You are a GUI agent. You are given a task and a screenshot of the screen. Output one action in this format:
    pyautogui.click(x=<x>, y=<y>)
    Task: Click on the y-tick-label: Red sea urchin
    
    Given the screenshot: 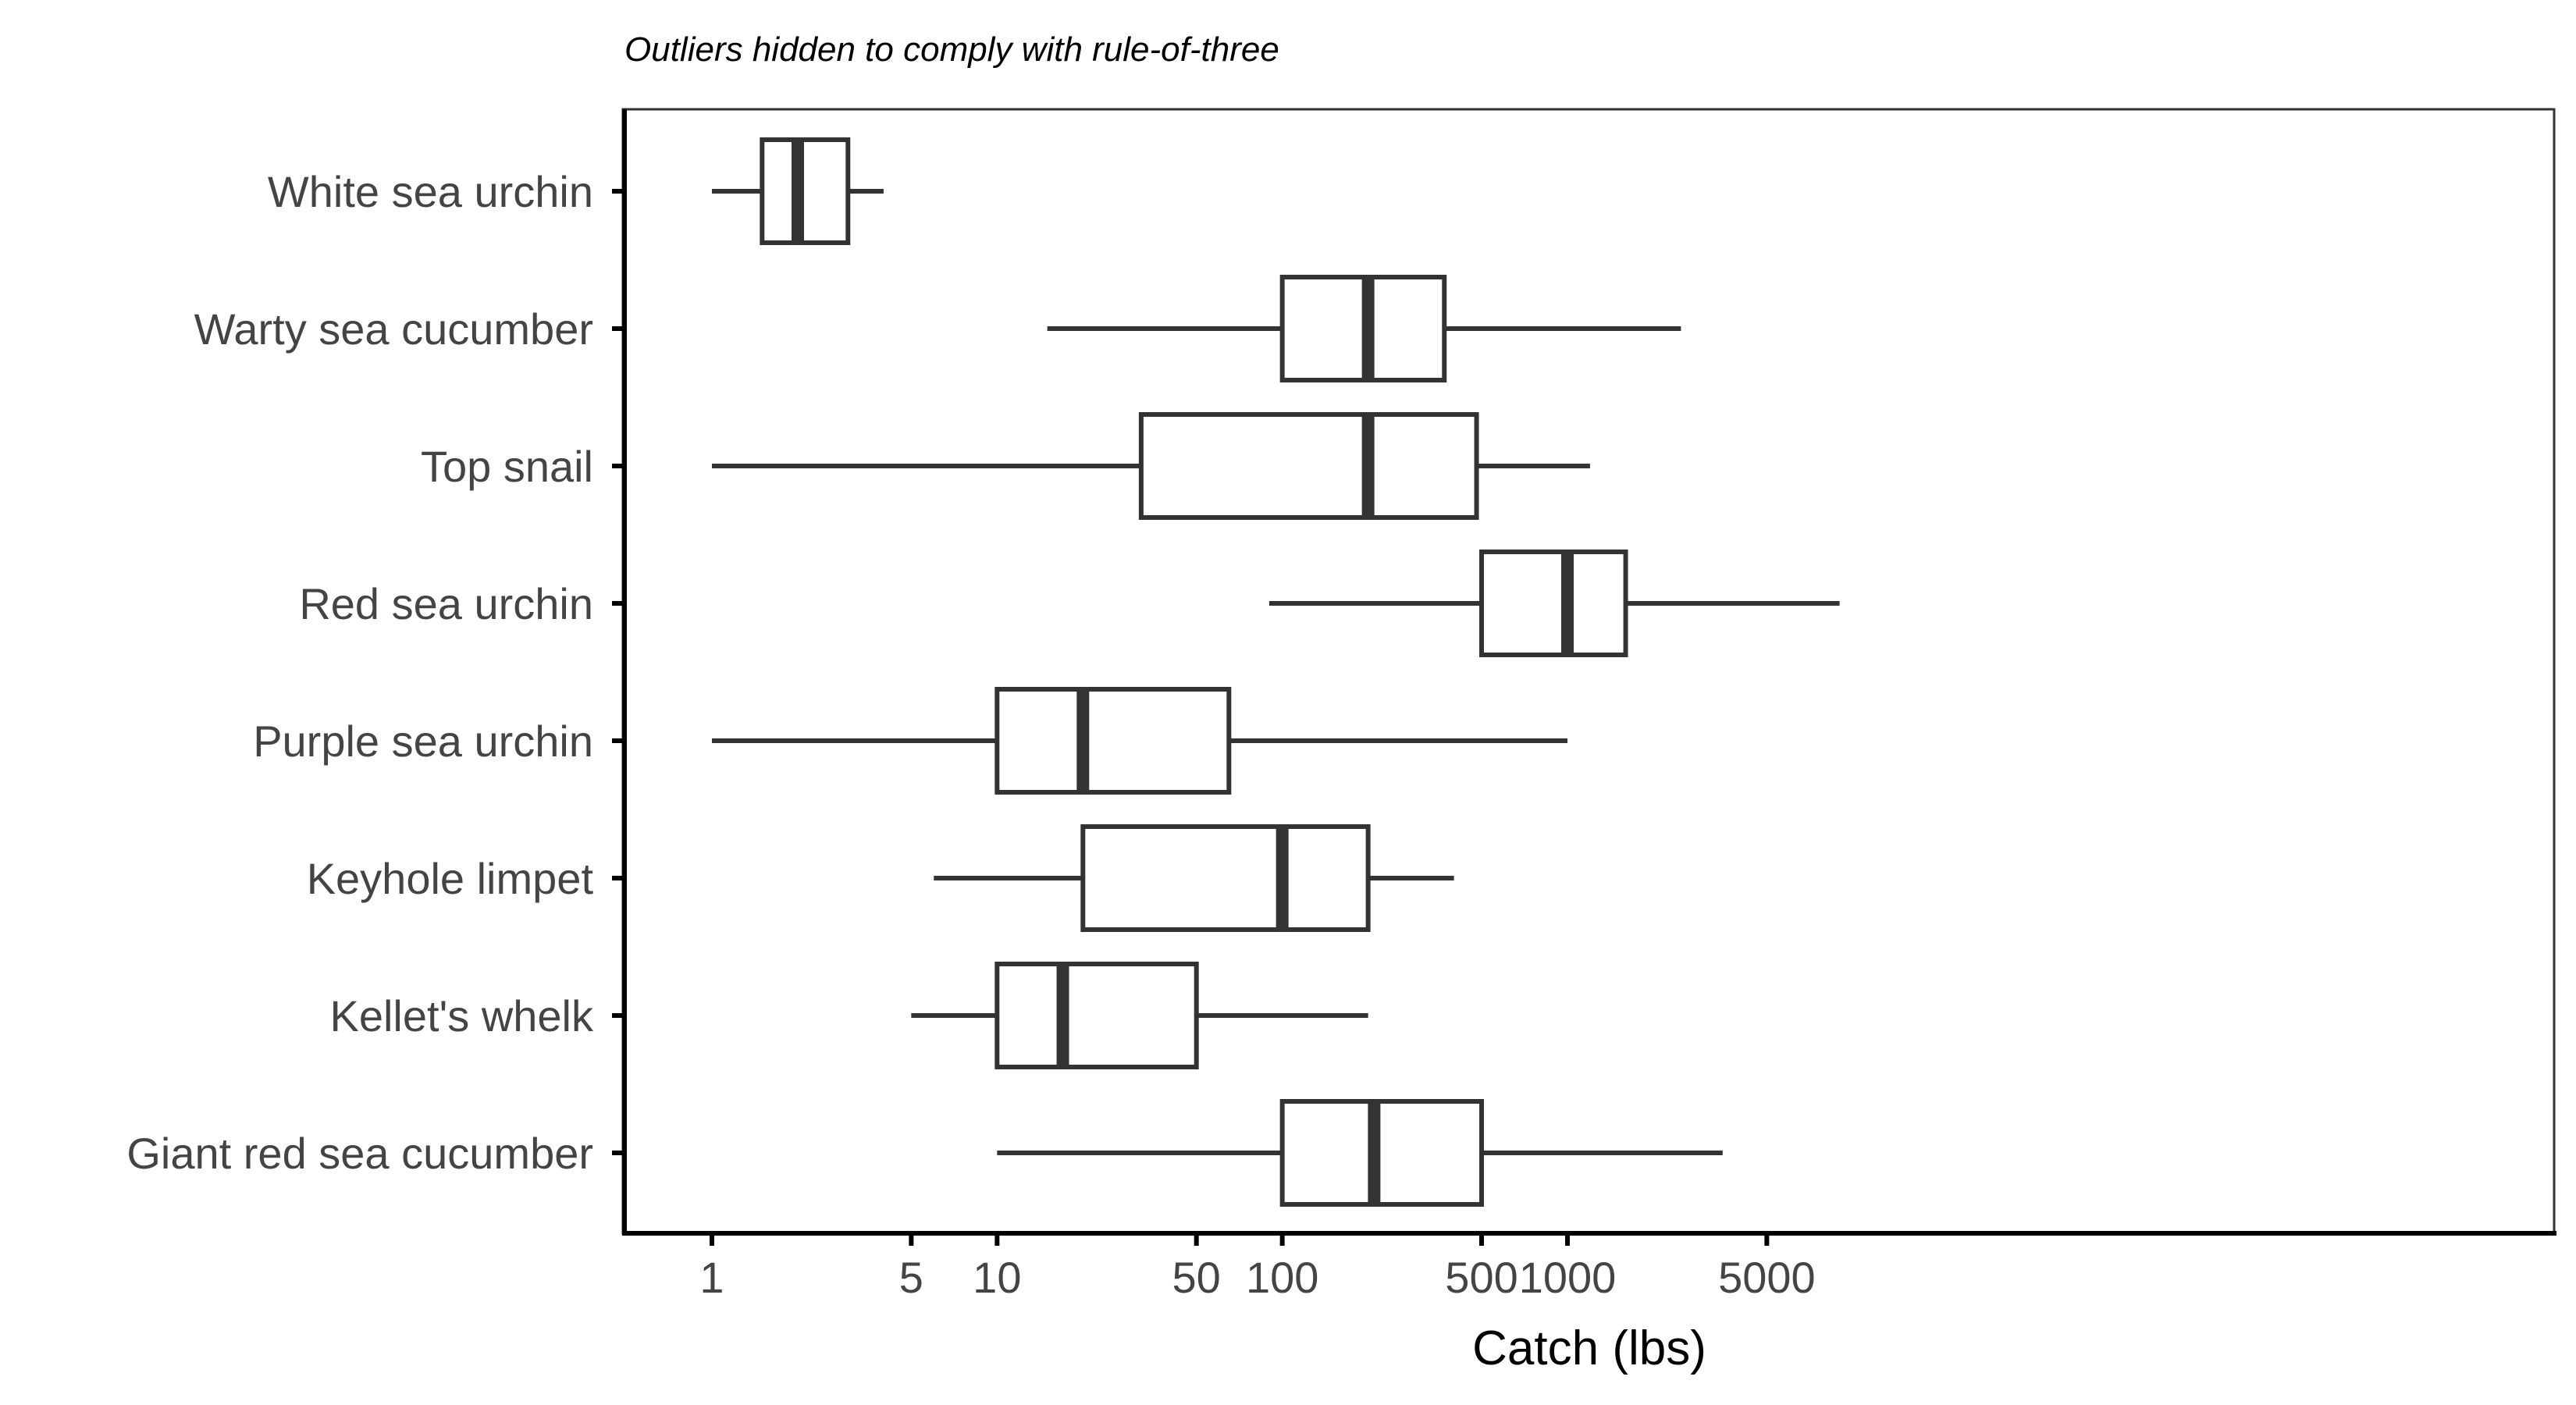 What is the action you would take?
    pyautogui.click(x=446, y=604)
    